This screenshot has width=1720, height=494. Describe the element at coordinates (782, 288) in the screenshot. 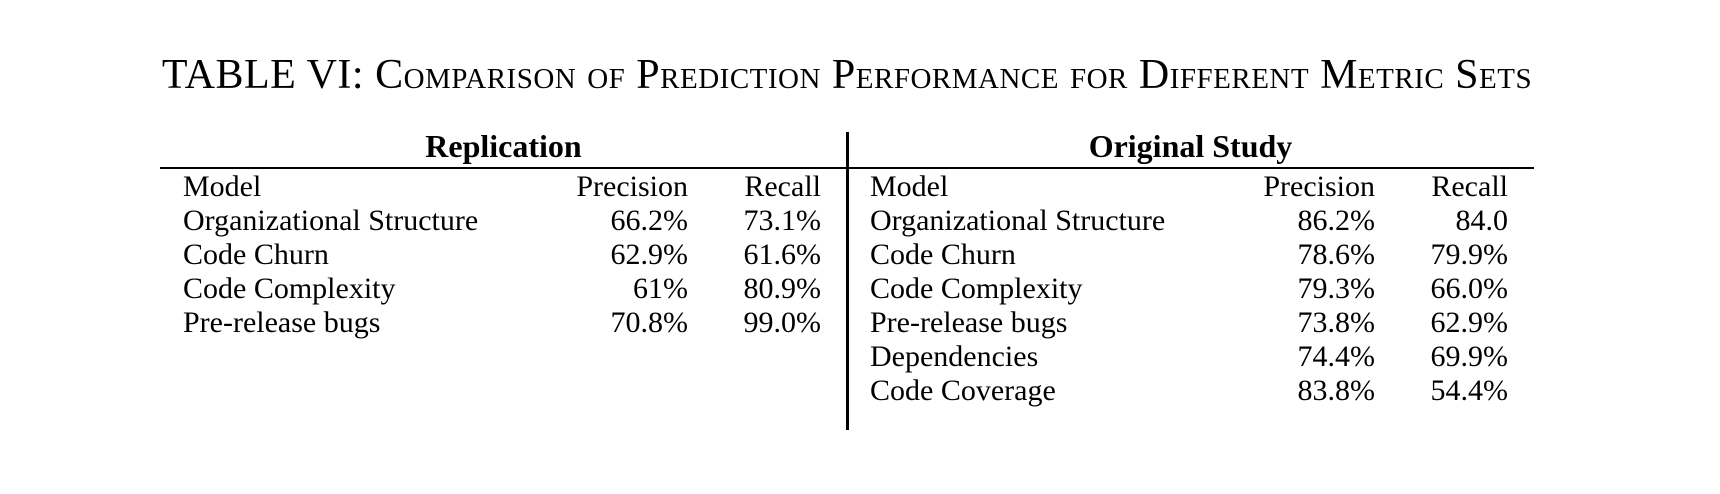

I see `recall-cell: 80.9%` at that location.